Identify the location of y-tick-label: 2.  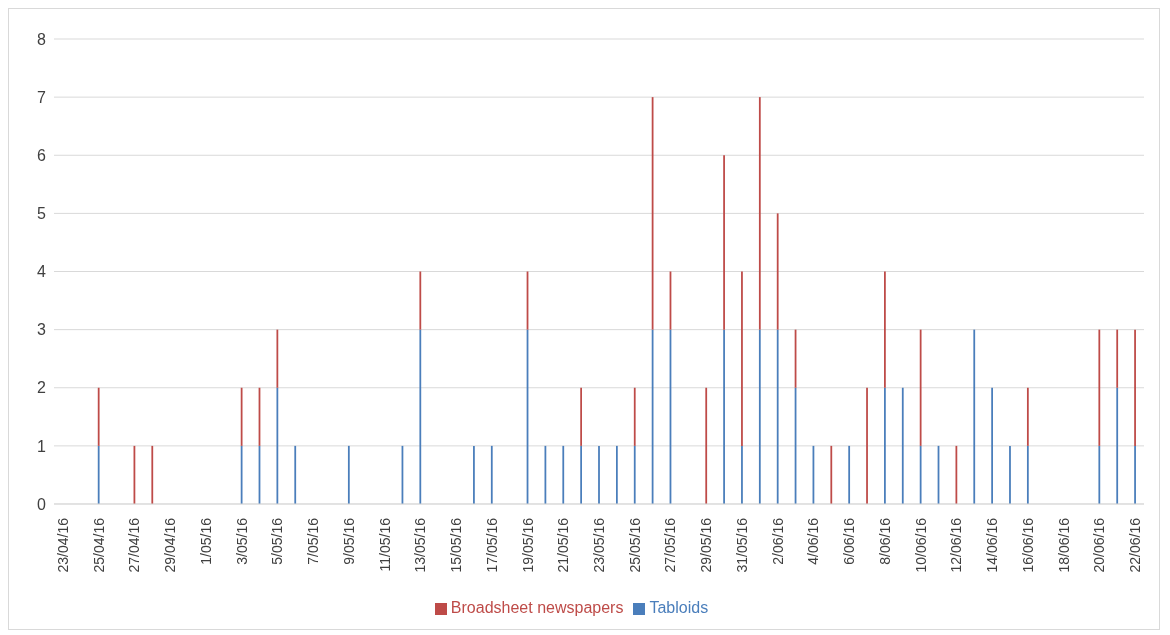
(42, 388).